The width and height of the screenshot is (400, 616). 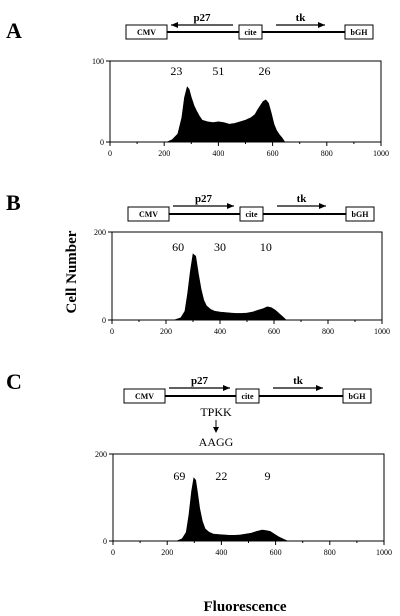 I want to click on percent-label: 69, so click(x=179, y=476).